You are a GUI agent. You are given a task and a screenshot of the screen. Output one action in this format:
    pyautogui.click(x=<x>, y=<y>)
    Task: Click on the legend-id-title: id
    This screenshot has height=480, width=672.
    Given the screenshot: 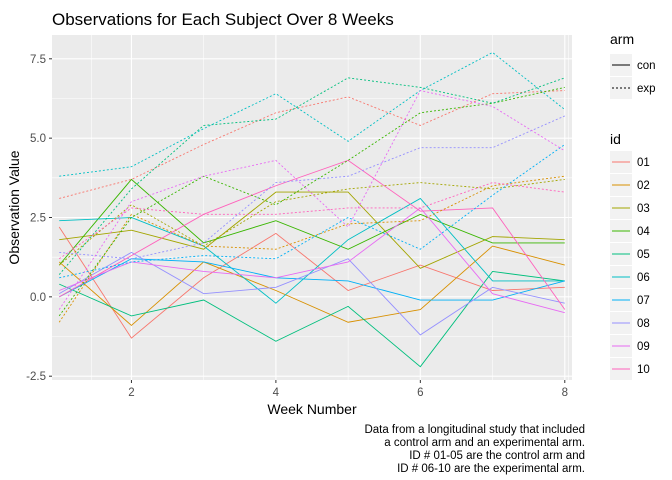 What is the action you would take?
    pyautogui.click(x=615, y=139)
    